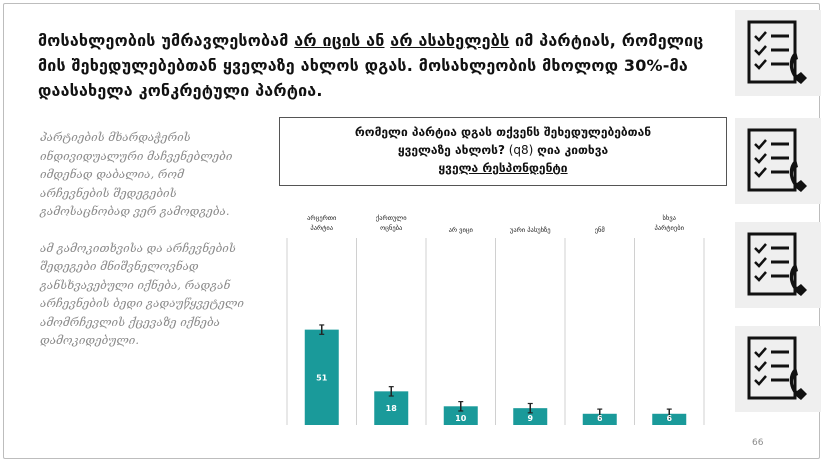 This screenshot has height=464, width=825. I want to click on category-label: სხვა, so click(669, 218).